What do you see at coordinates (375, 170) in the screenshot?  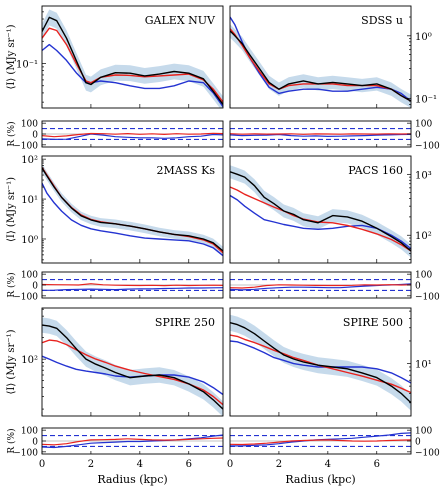 I see `panel-title: PACS 160` at bounding box center [375, 170].